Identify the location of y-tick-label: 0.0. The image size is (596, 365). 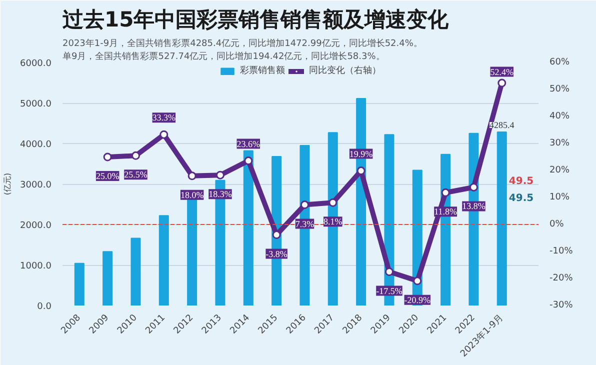
(44, 307).